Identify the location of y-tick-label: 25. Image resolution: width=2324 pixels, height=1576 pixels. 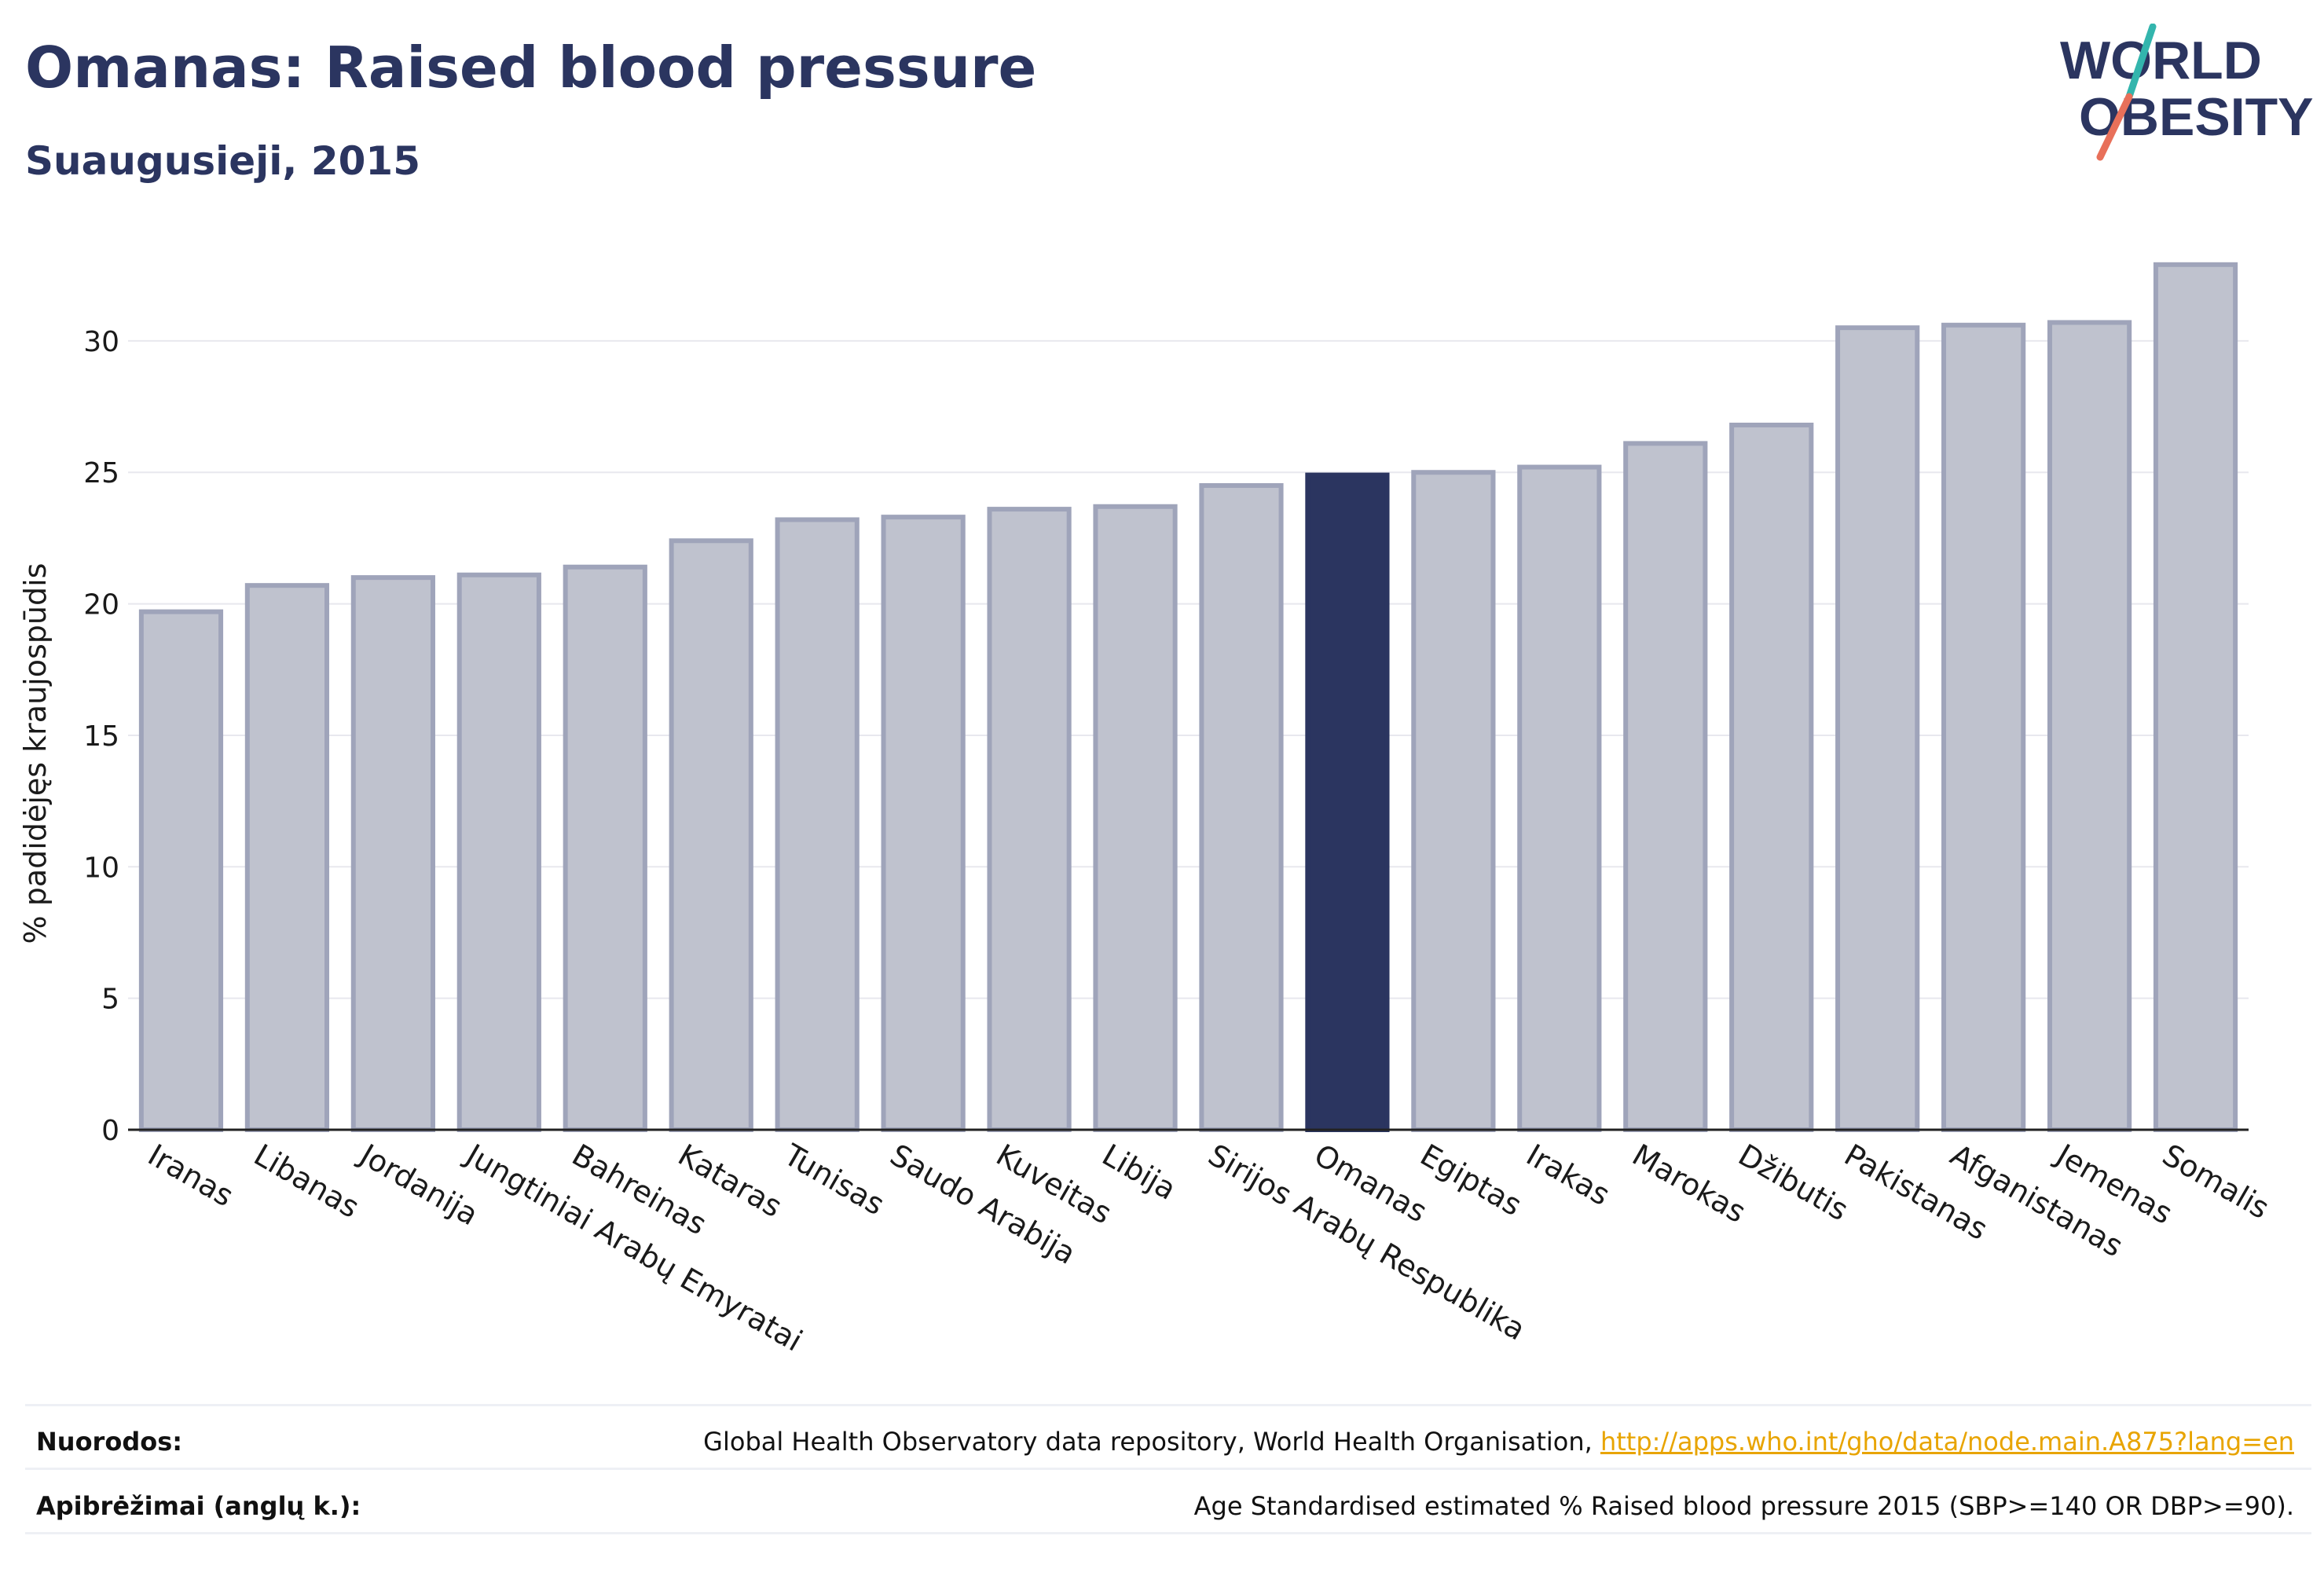
(101, 473).